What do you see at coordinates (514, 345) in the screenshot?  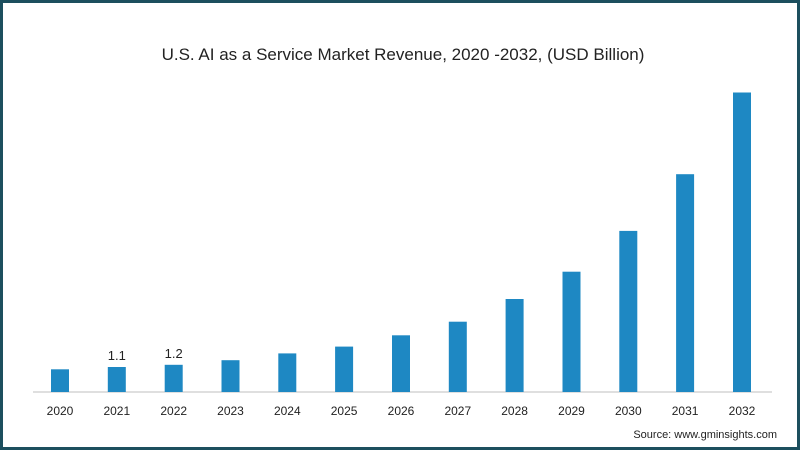 I see `bar-2028` at bounding box center [514, 345].